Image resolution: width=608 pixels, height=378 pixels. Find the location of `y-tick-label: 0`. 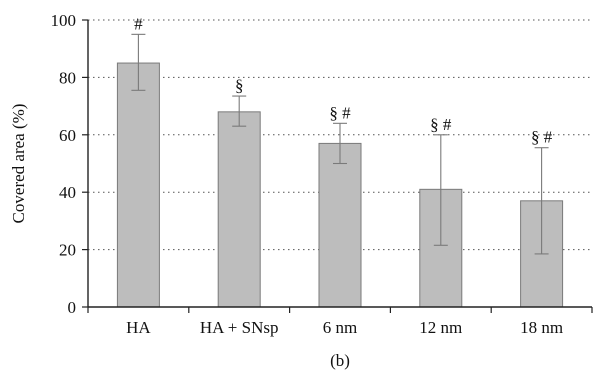

y-tick-label: 0 is located at coordinates (72, 307).